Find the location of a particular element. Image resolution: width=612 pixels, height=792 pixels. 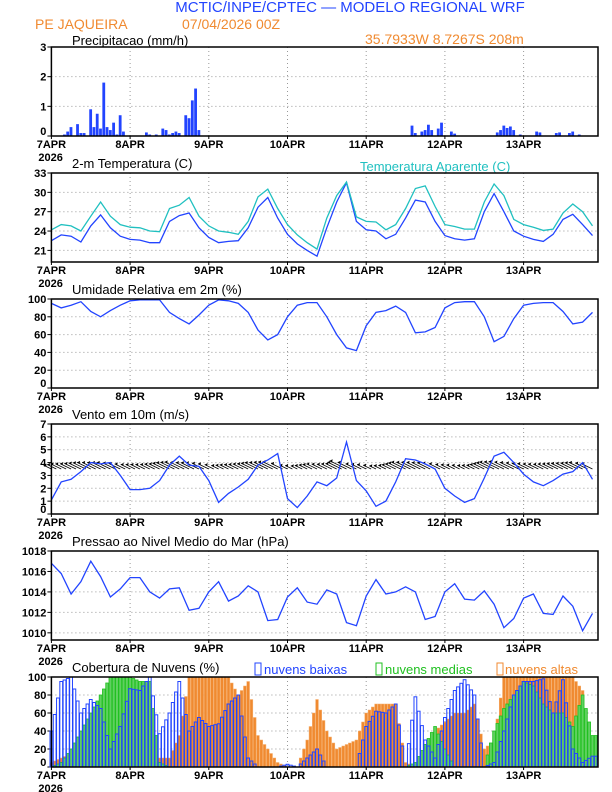

cloud-bar-nuvens-medias is located at coordinates (494, 749).